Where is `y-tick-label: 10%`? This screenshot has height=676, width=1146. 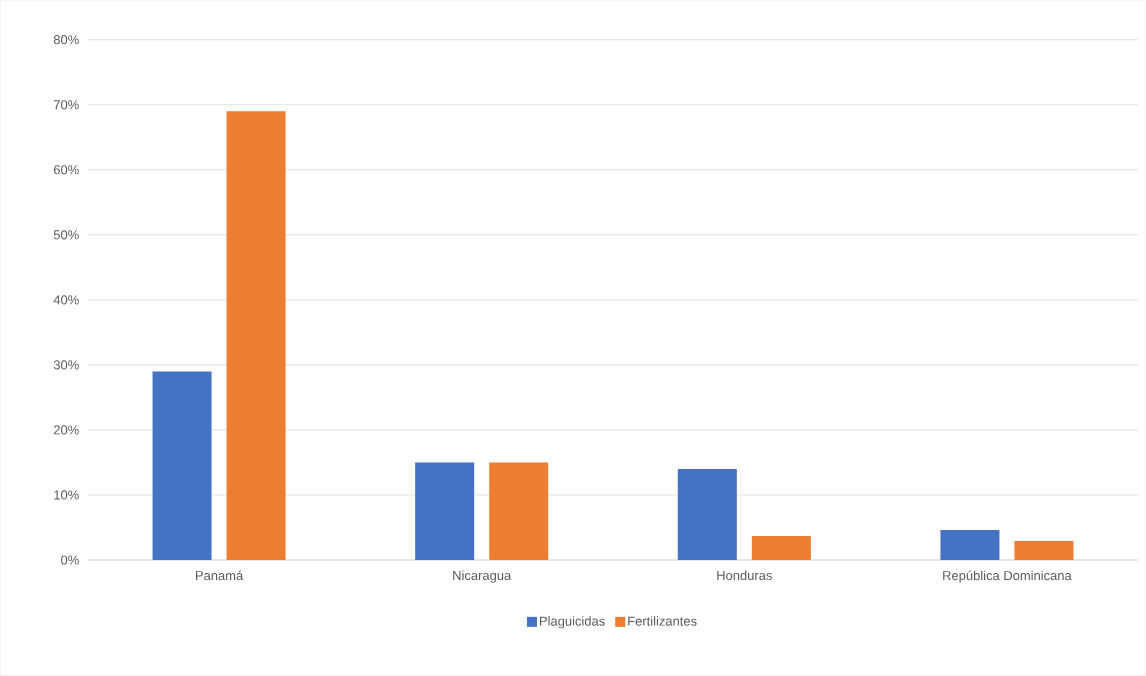
y-tick-label: 10% is located at coordinates (66, 495).